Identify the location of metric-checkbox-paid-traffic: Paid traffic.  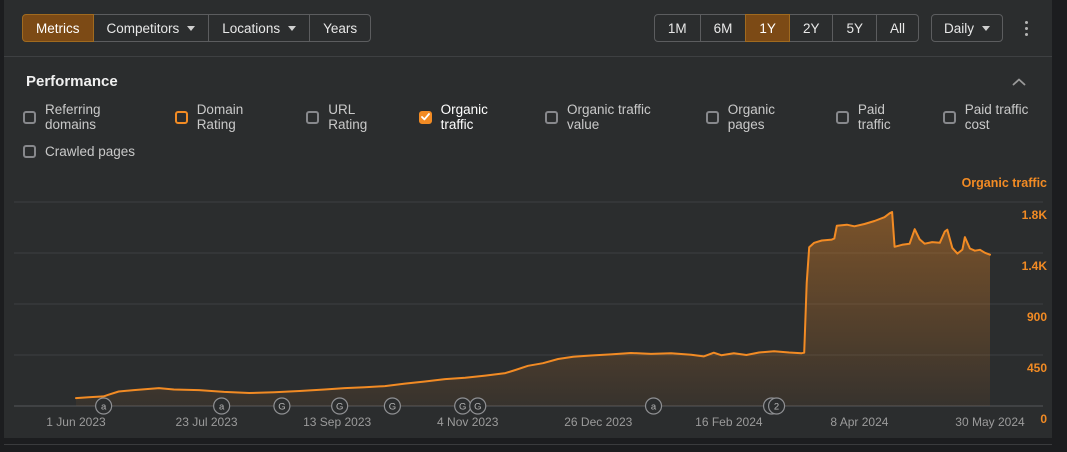
(876, 117).